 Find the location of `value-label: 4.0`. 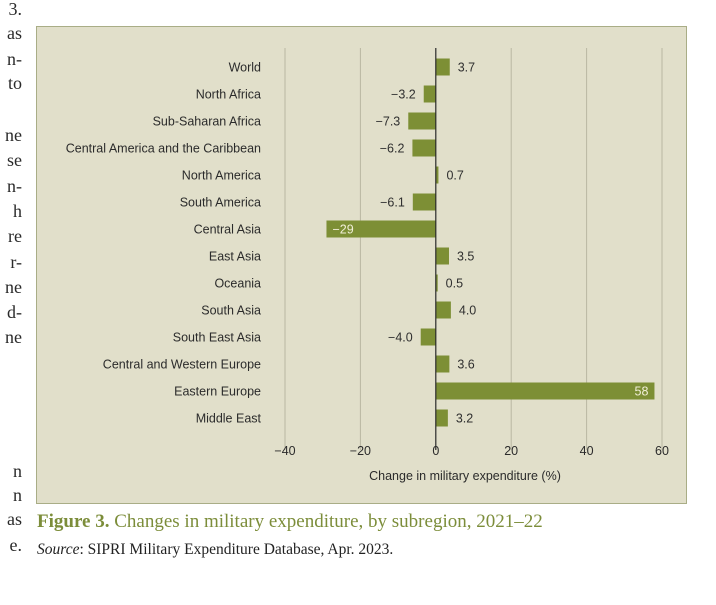

value-label: 4.0 is located at coordinates (467, 311).